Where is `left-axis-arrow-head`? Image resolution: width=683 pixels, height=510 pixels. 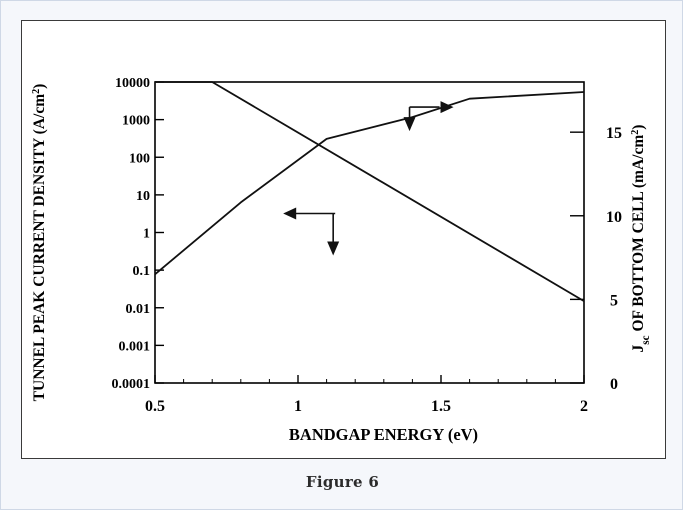 left-axis-arrow-head is located at coordinates (290, 213).